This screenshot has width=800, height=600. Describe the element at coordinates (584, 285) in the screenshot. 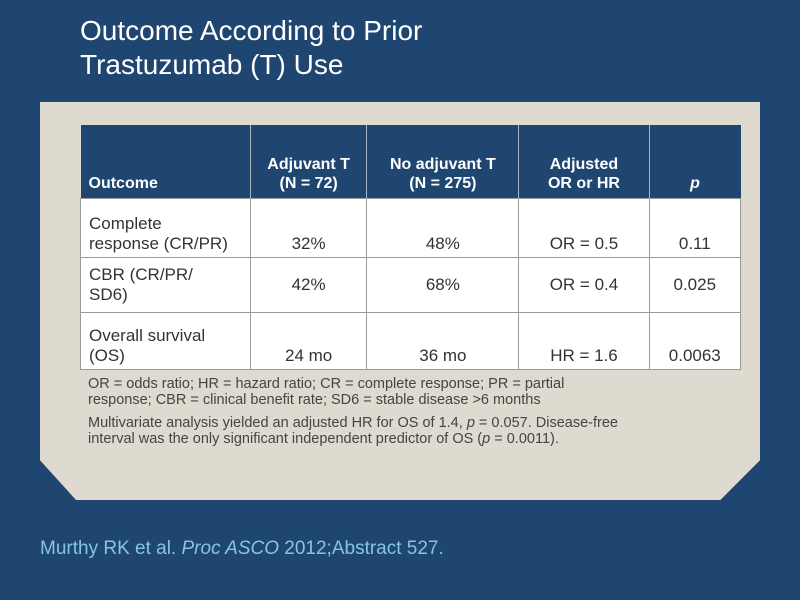

I see `cell-adjusted: OR = 0.4` at that location.